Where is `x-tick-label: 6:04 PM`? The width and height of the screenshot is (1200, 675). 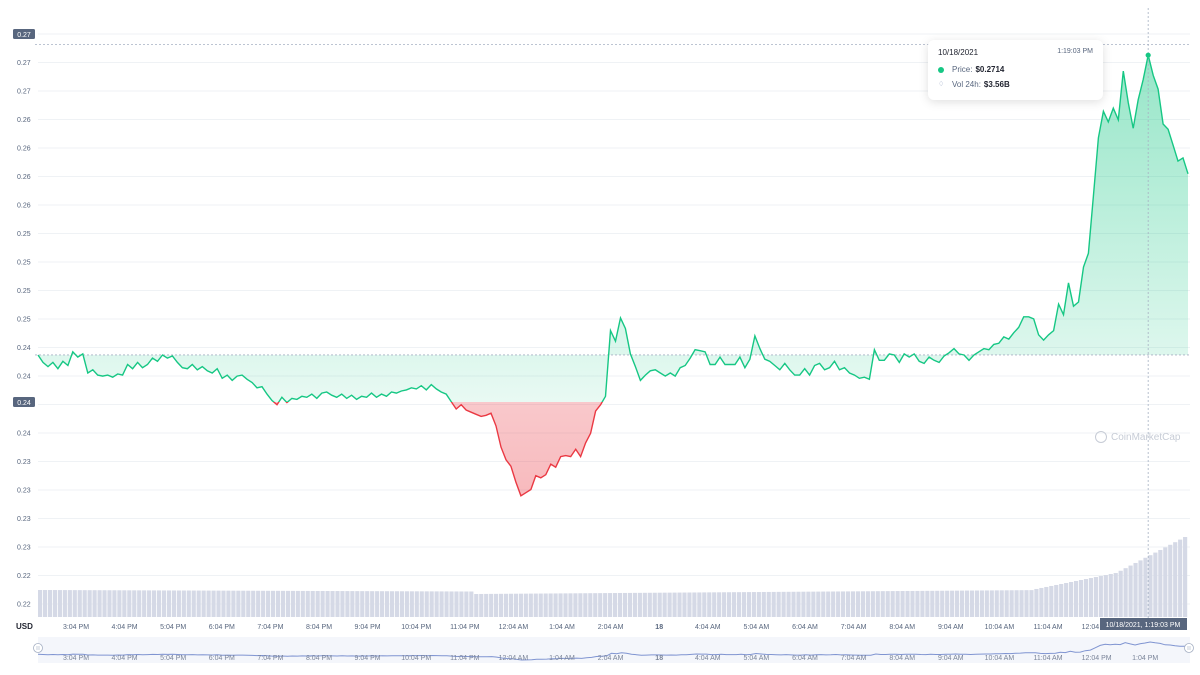 x-tick-label: 6:04 PM is located at coordinates (222, 627).